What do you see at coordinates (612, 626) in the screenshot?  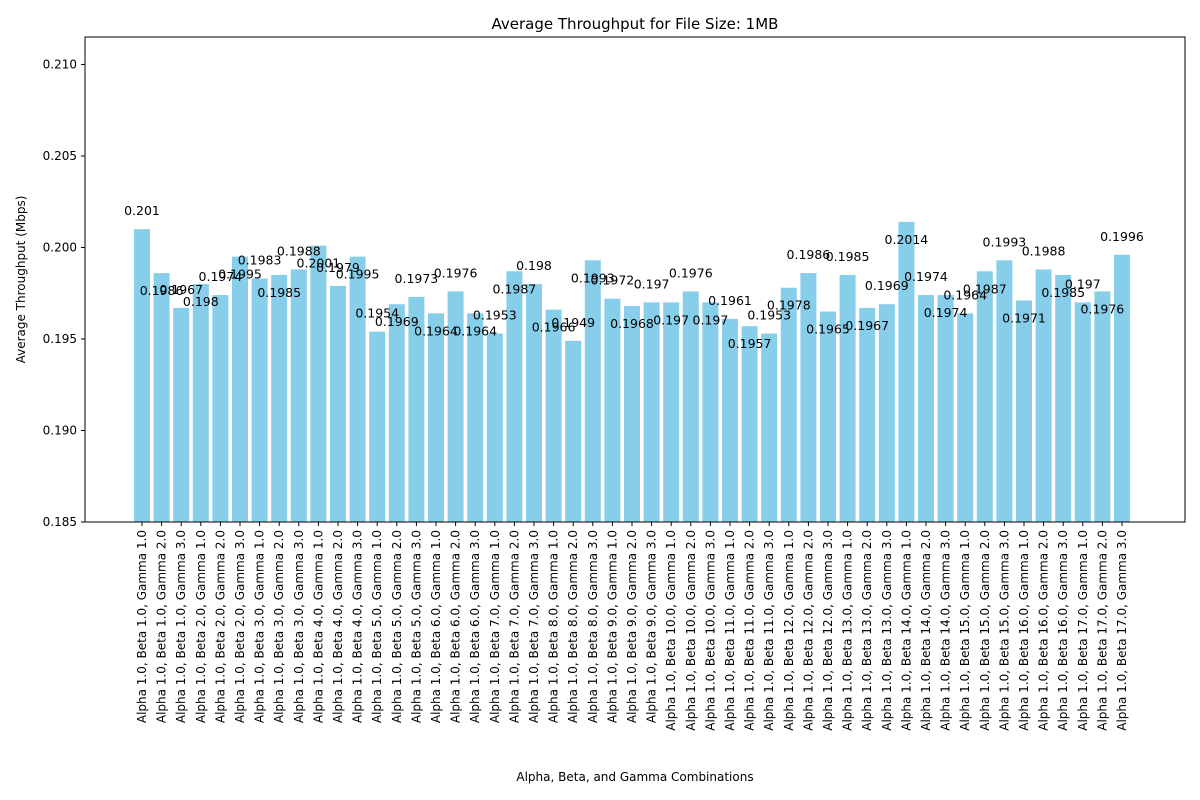 I see `x-tick-label: Alpha 1.0, Beta 9.0, Gamma 1.0` at bounding box center [612, 626].